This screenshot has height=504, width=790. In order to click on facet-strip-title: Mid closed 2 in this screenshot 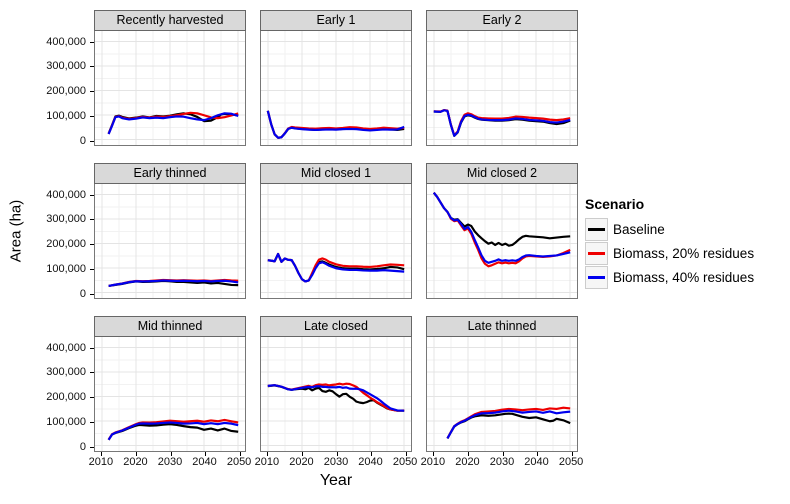, I will do `click(502, 173)`.